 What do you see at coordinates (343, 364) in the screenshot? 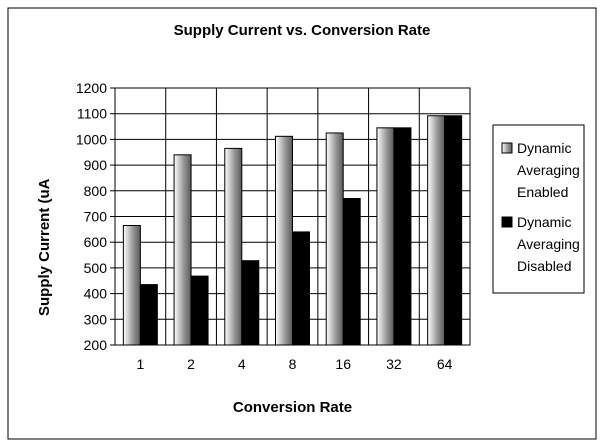
I see `x-tick-label: 16` at bounding box center [343, 364].